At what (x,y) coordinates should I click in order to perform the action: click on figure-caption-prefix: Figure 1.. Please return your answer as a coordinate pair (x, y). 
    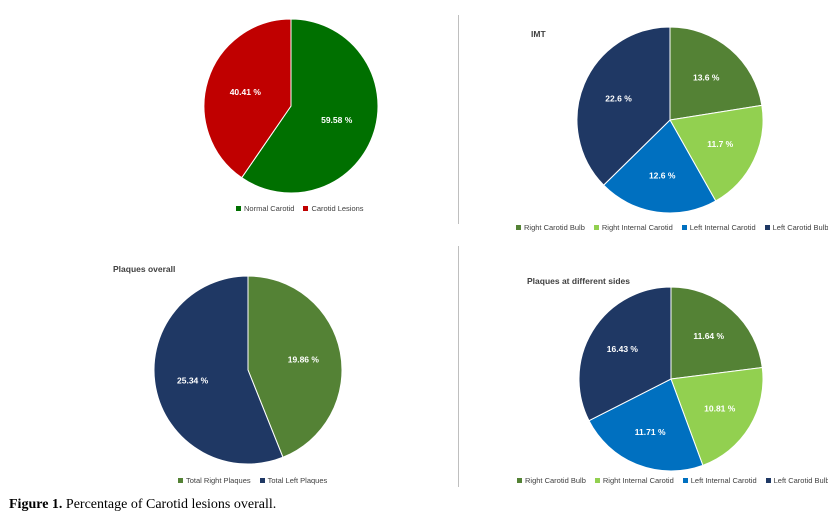
    Looking at the image, I should click on (36, 504).